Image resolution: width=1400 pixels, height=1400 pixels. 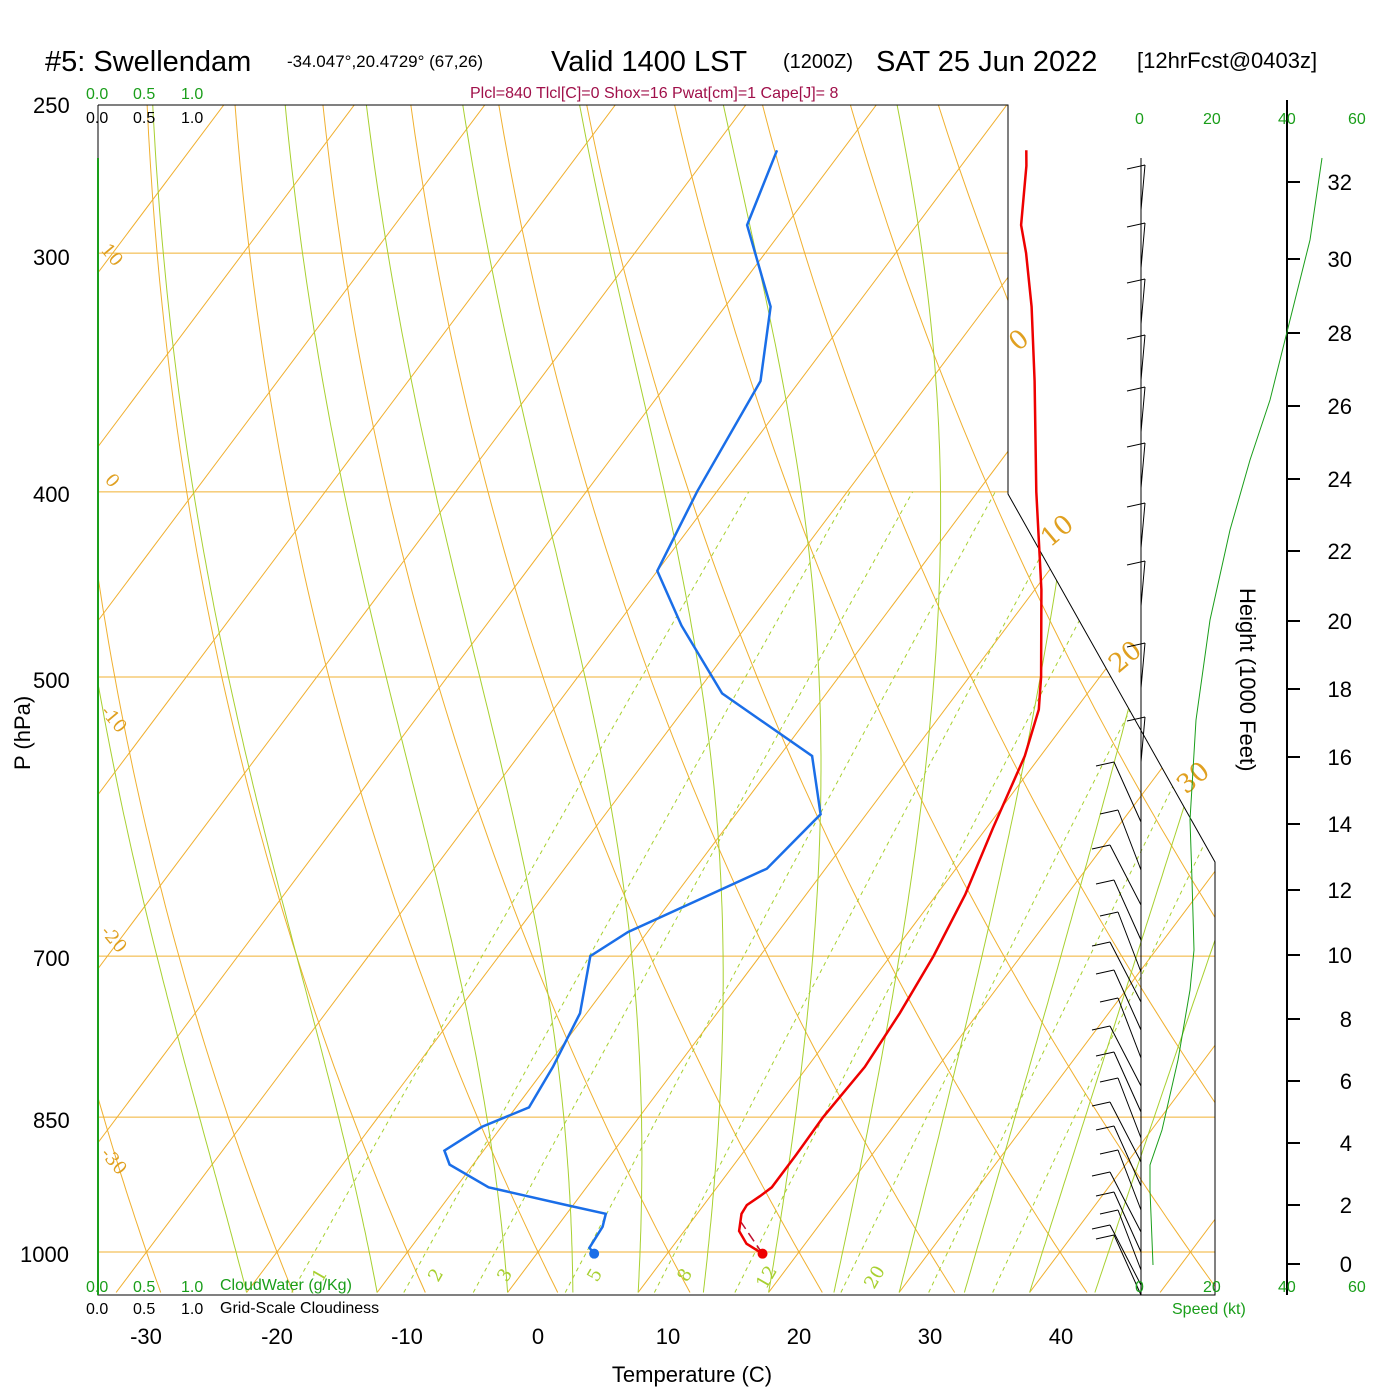 What do you see at coordinates (1340, 406) in the screenshot?
I see `height-tick: 26` at bounding box center [1340, 406].